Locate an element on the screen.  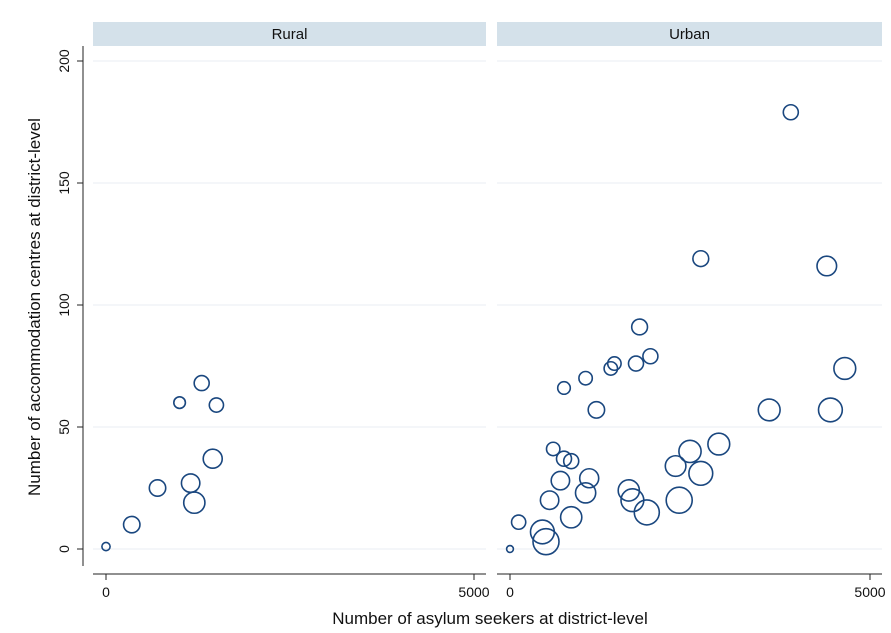
x-tick-label-rural-5000: 5000 is located at coordinates (473, 592).